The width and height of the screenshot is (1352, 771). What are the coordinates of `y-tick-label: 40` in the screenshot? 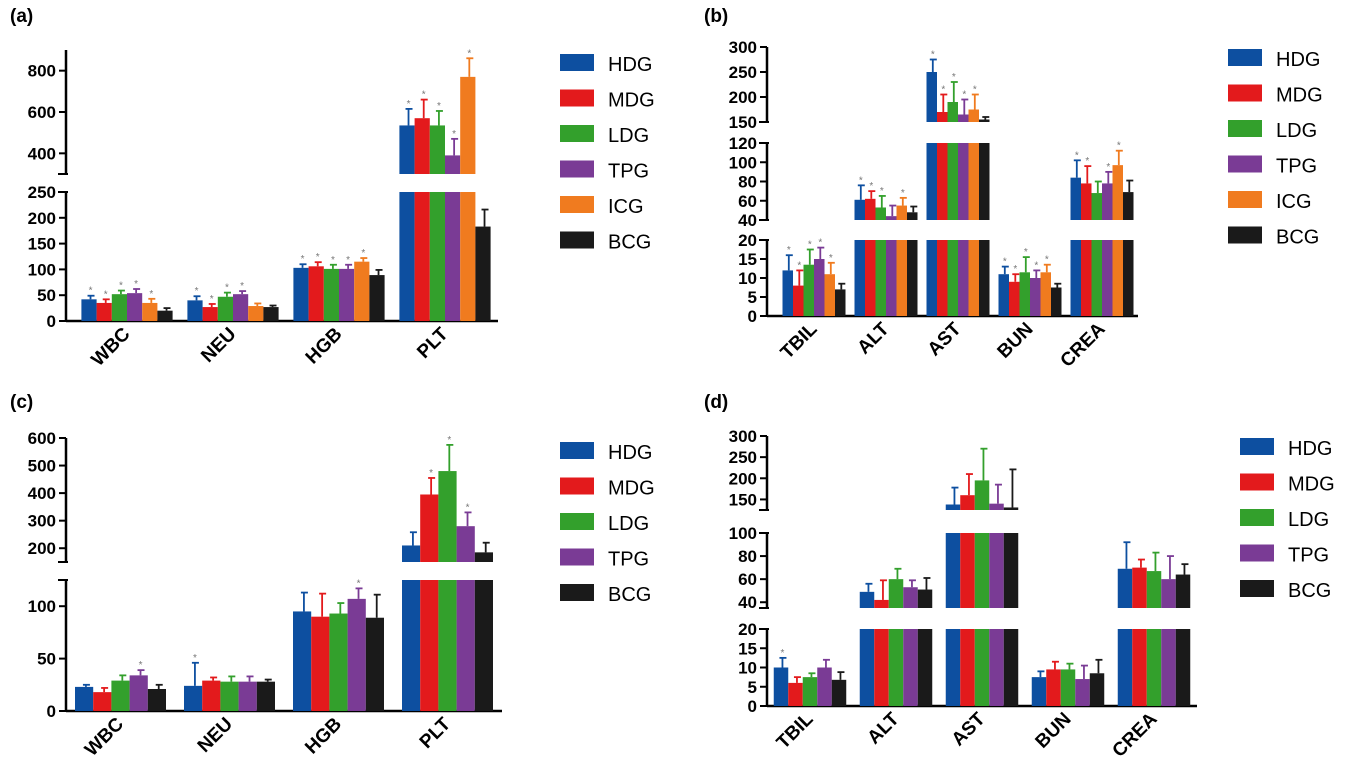 It's located at (747, 220).